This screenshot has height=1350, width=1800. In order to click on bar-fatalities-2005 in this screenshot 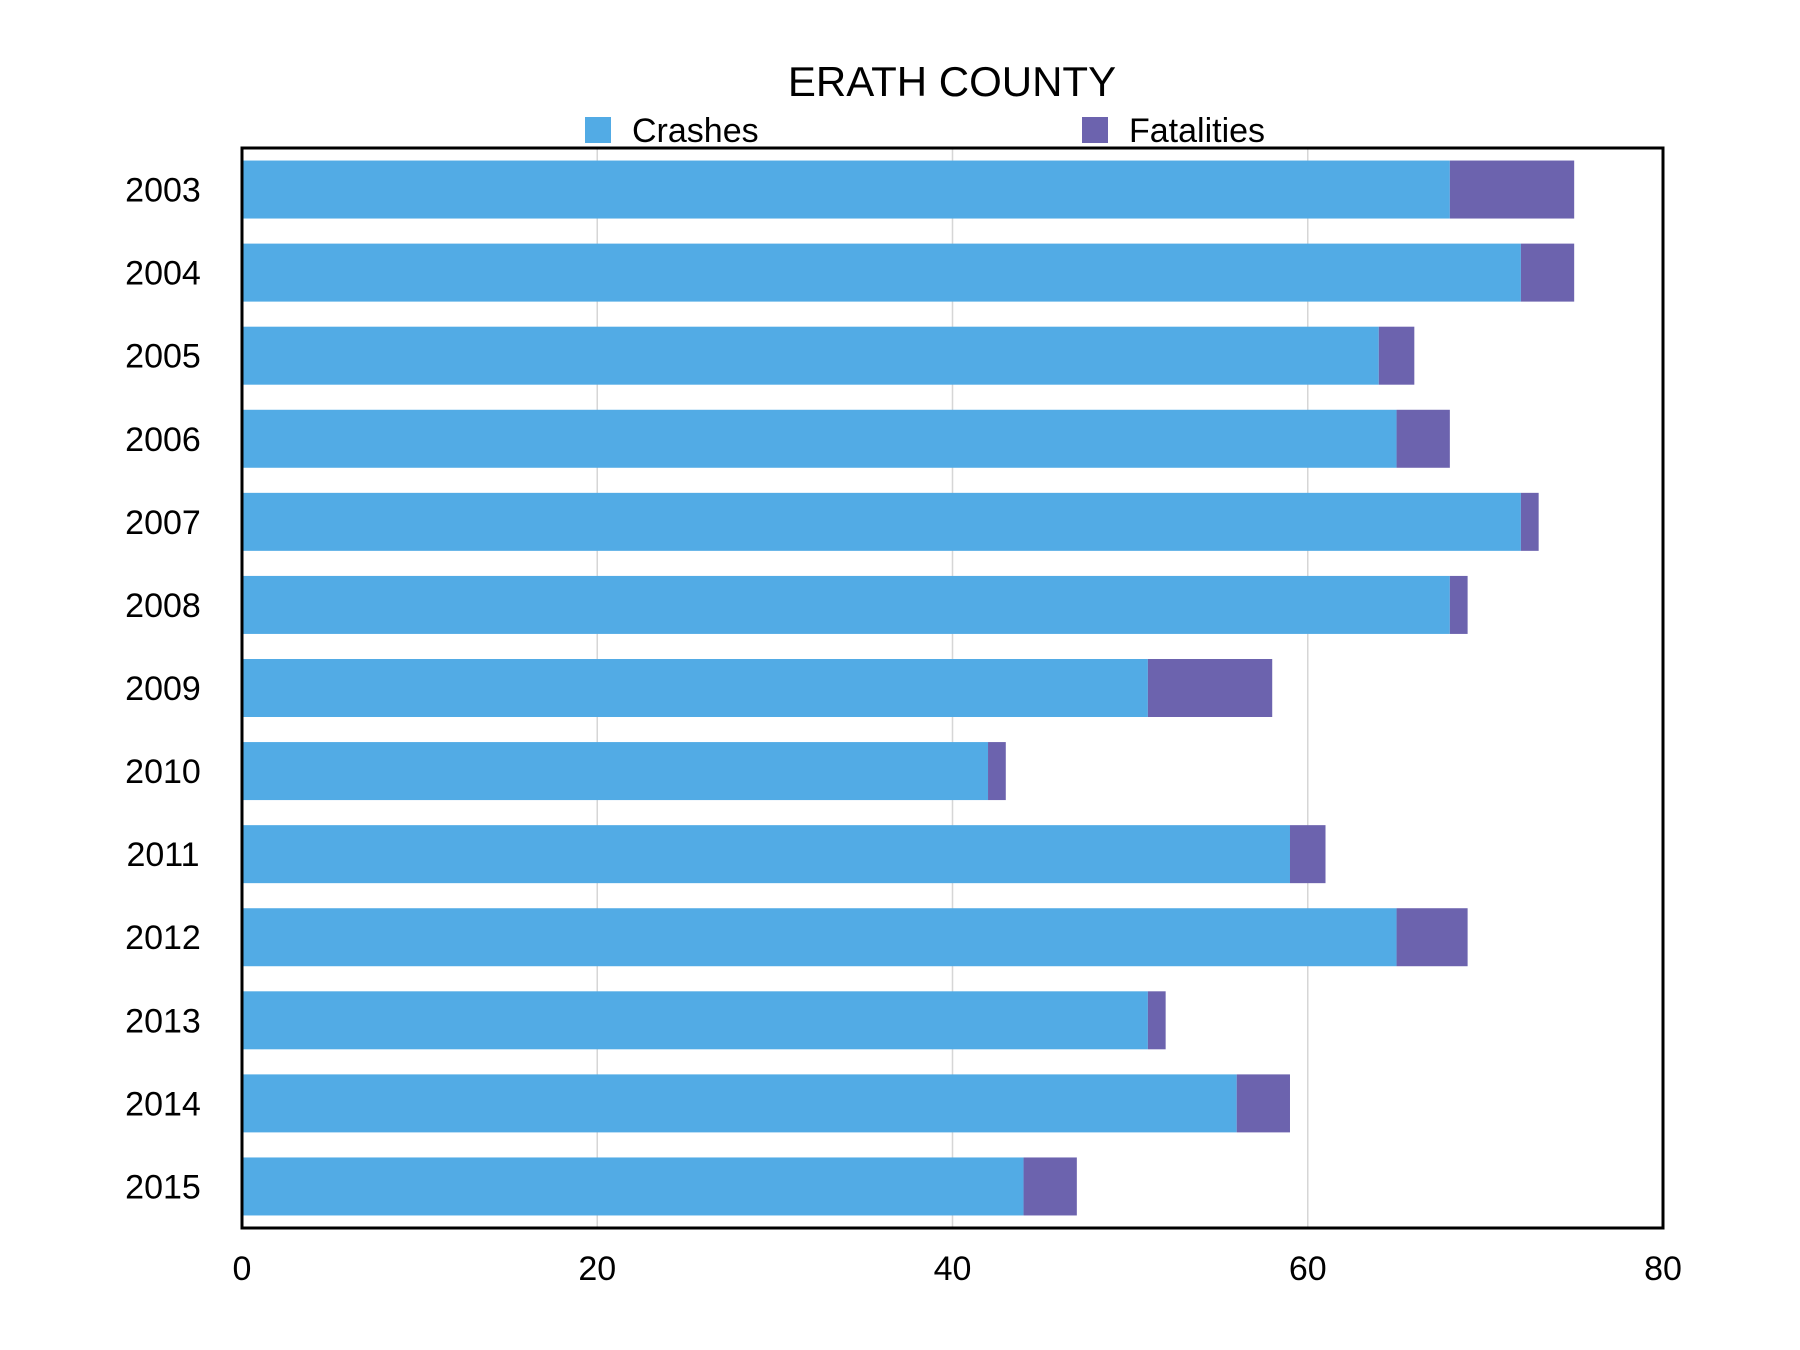, I will do `click(1396, 355)`.